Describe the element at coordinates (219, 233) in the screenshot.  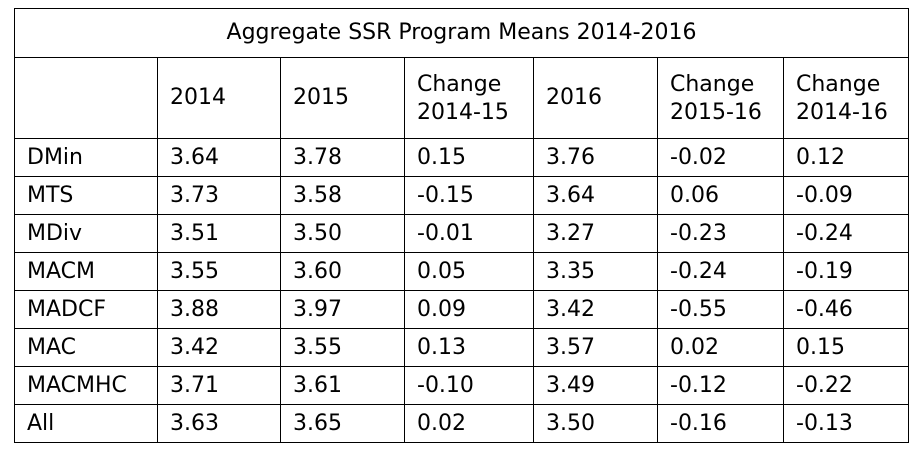
I see `table-cell: 3.51` at that location.